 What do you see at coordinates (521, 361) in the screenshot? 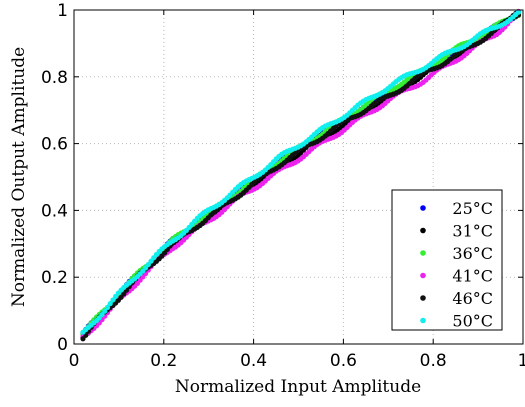
I see `x-tick-label: 1` at bounding box center [521, 361].